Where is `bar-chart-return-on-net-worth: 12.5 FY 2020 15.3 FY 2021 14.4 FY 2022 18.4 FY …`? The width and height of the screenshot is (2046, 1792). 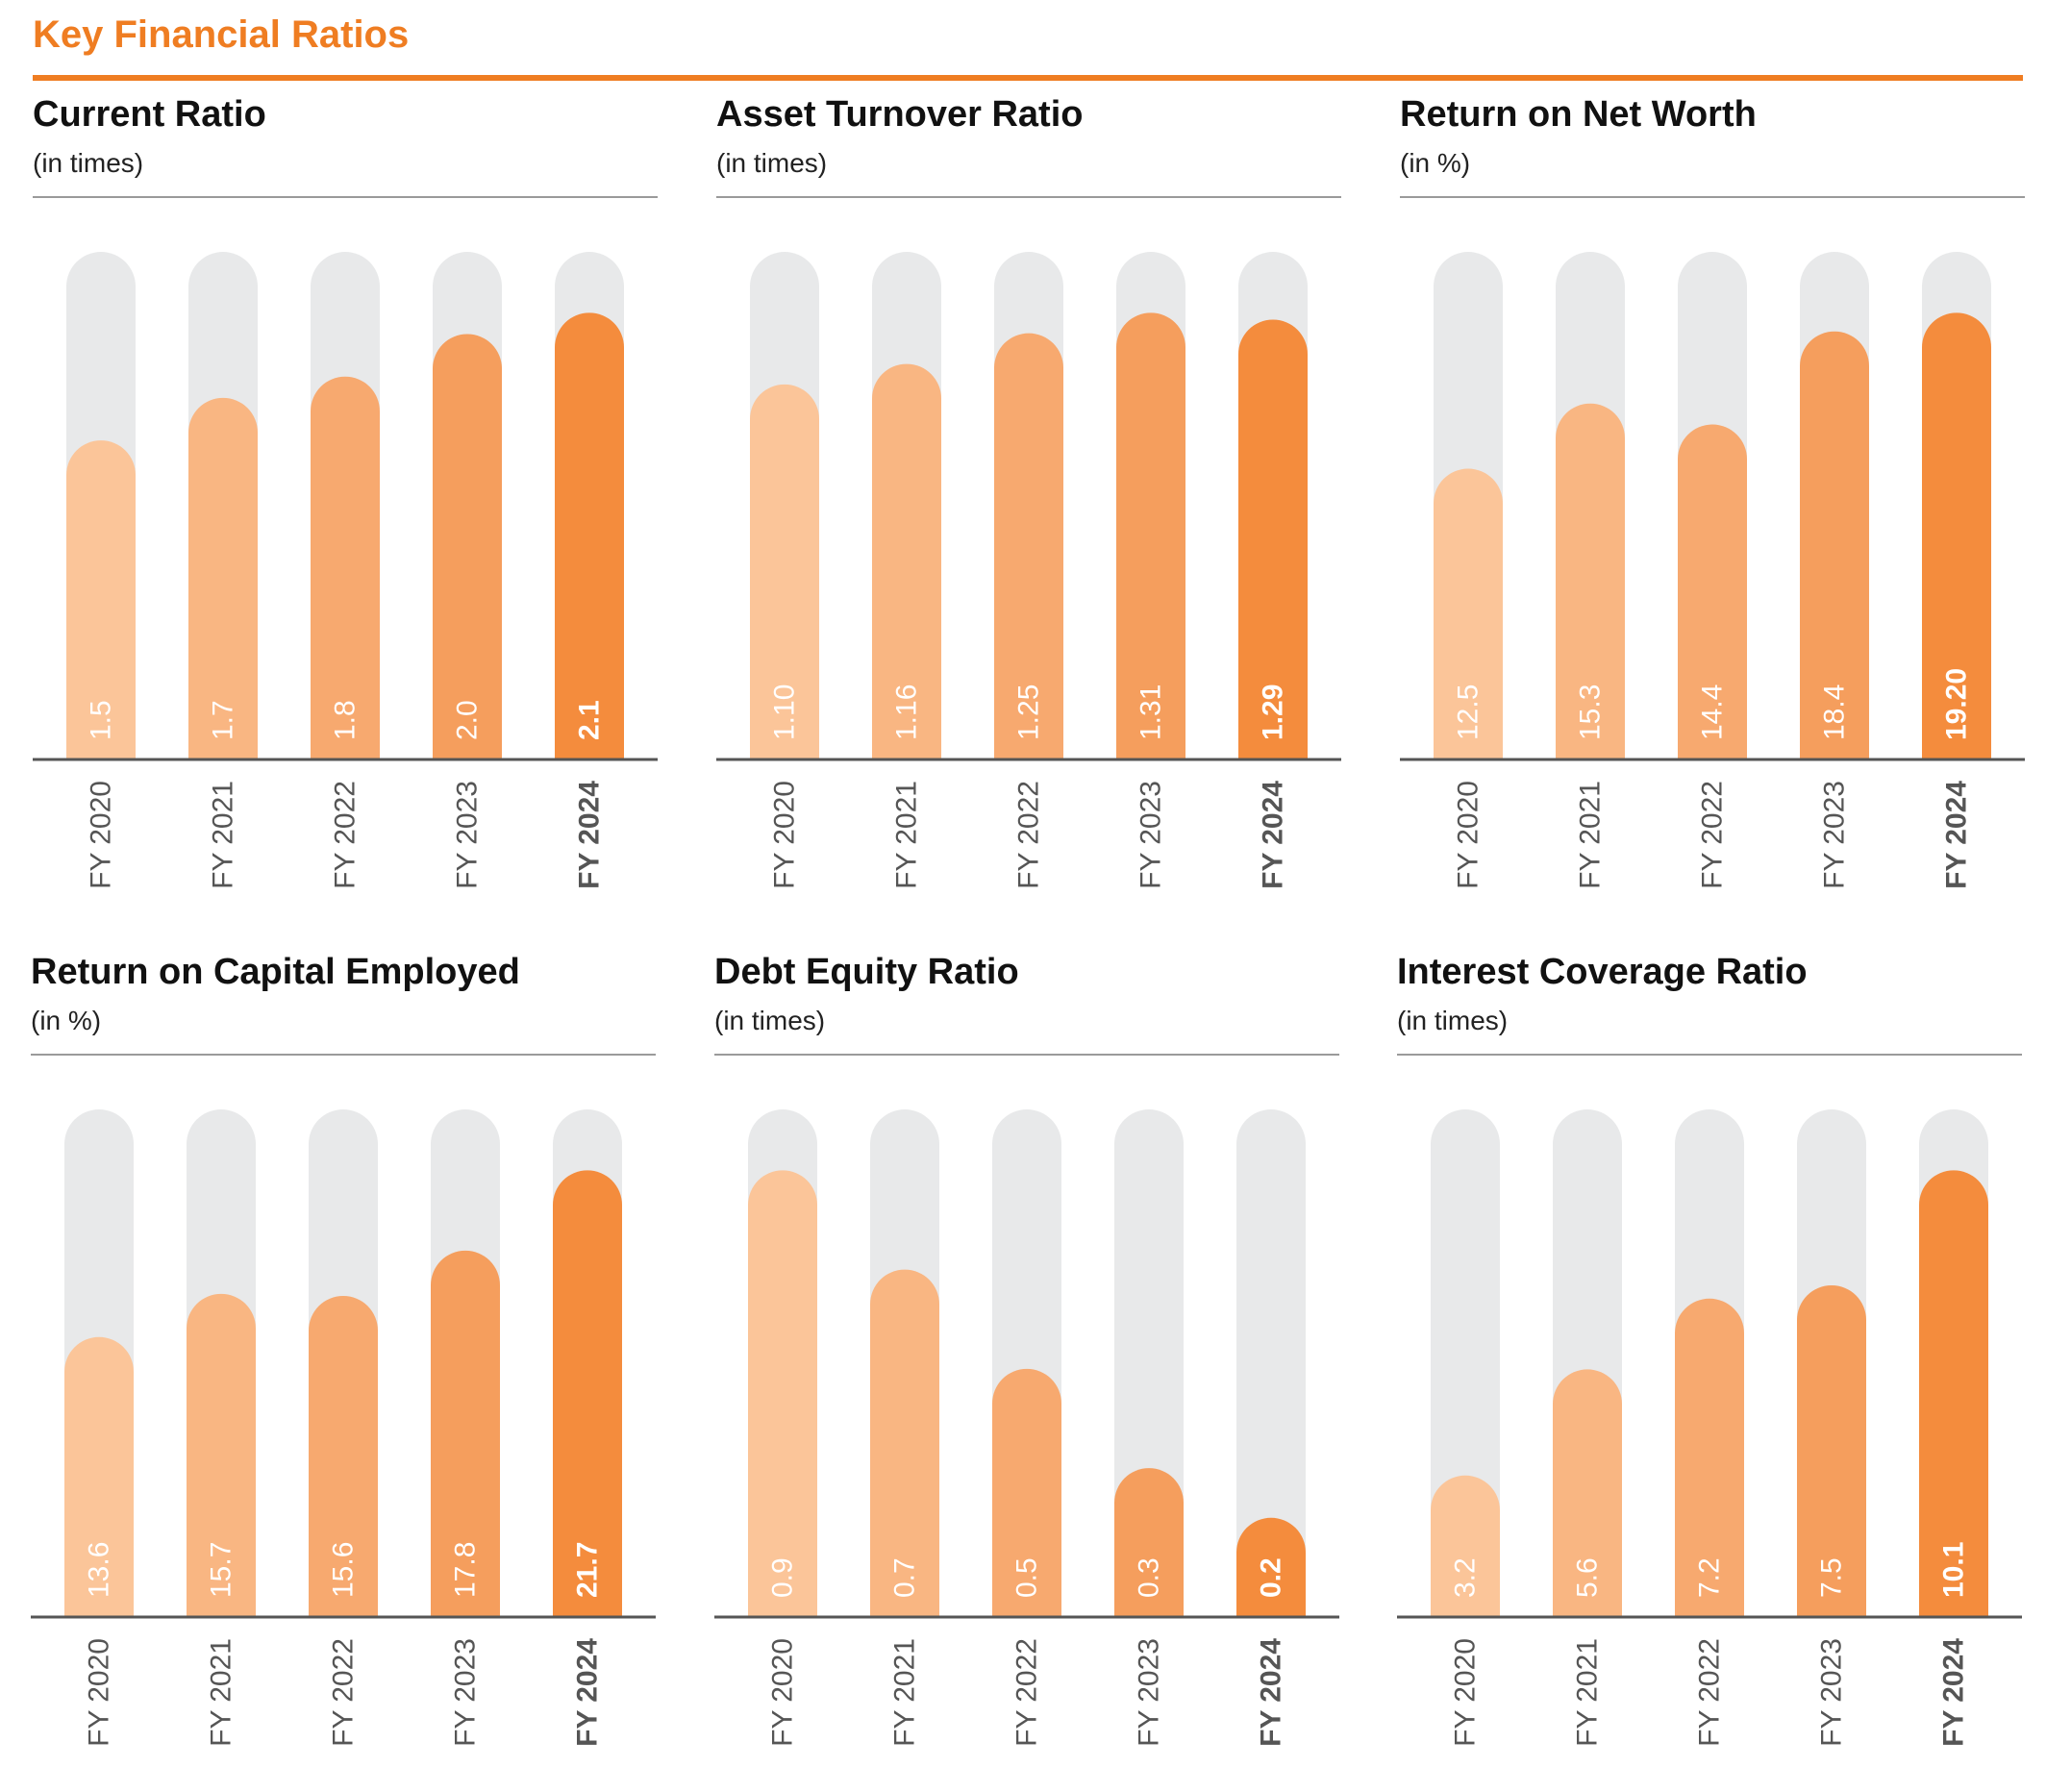 bar-chart-return-on-net-worth: 12.5 FY 2020 15.3 FY 2021 14.4 FY 2022 18.4 FY … is located at coordinates (1712, 570).